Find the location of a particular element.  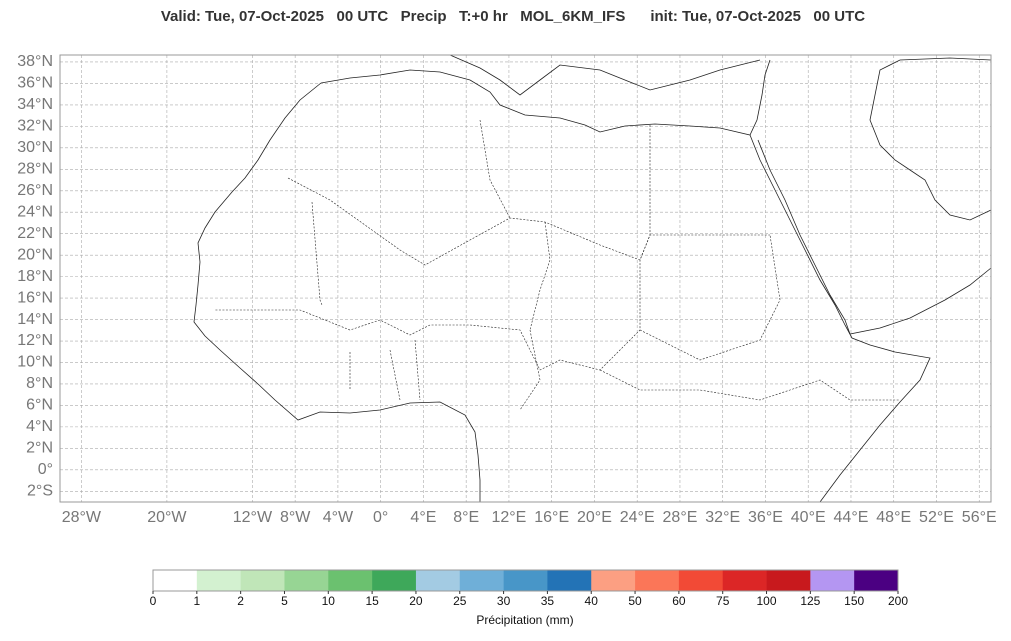

x-tick-label: 28°E is located at coordinates (680, 517).